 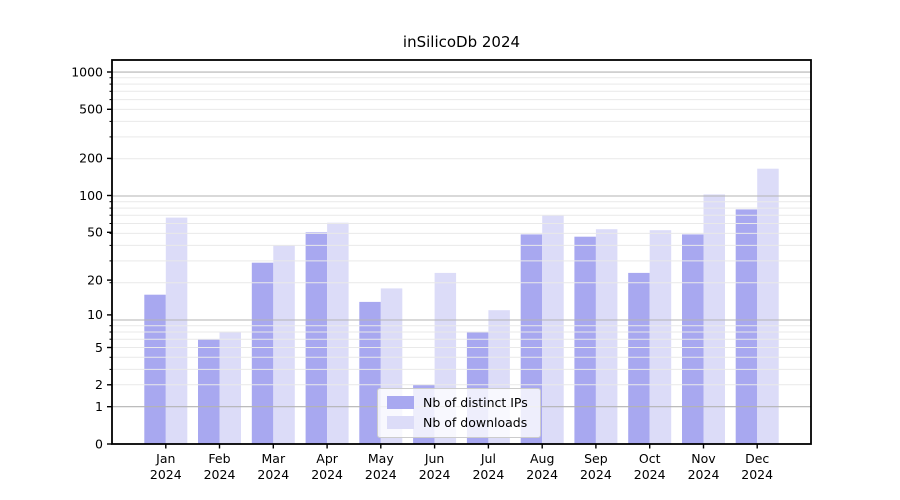 I want to click on bar-distinct-ips-sep, so click(x=585, y=340).